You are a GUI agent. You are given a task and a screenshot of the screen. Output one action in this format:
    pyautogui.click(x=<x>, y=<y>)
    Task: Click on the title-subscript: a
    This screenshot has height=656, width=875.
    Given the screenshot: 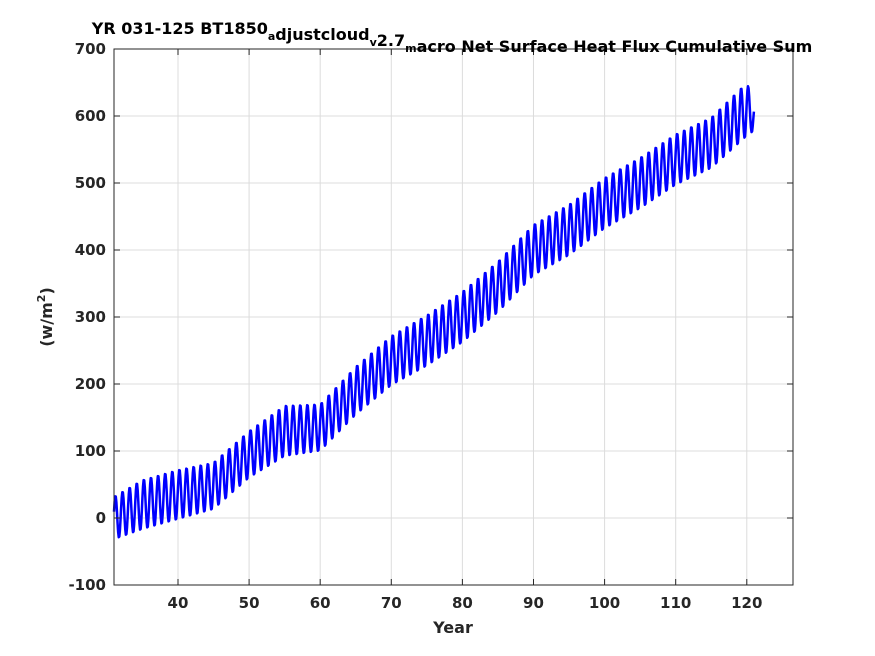 What is the action you would take?
    pyautogui.click(x=271, y=36)
    